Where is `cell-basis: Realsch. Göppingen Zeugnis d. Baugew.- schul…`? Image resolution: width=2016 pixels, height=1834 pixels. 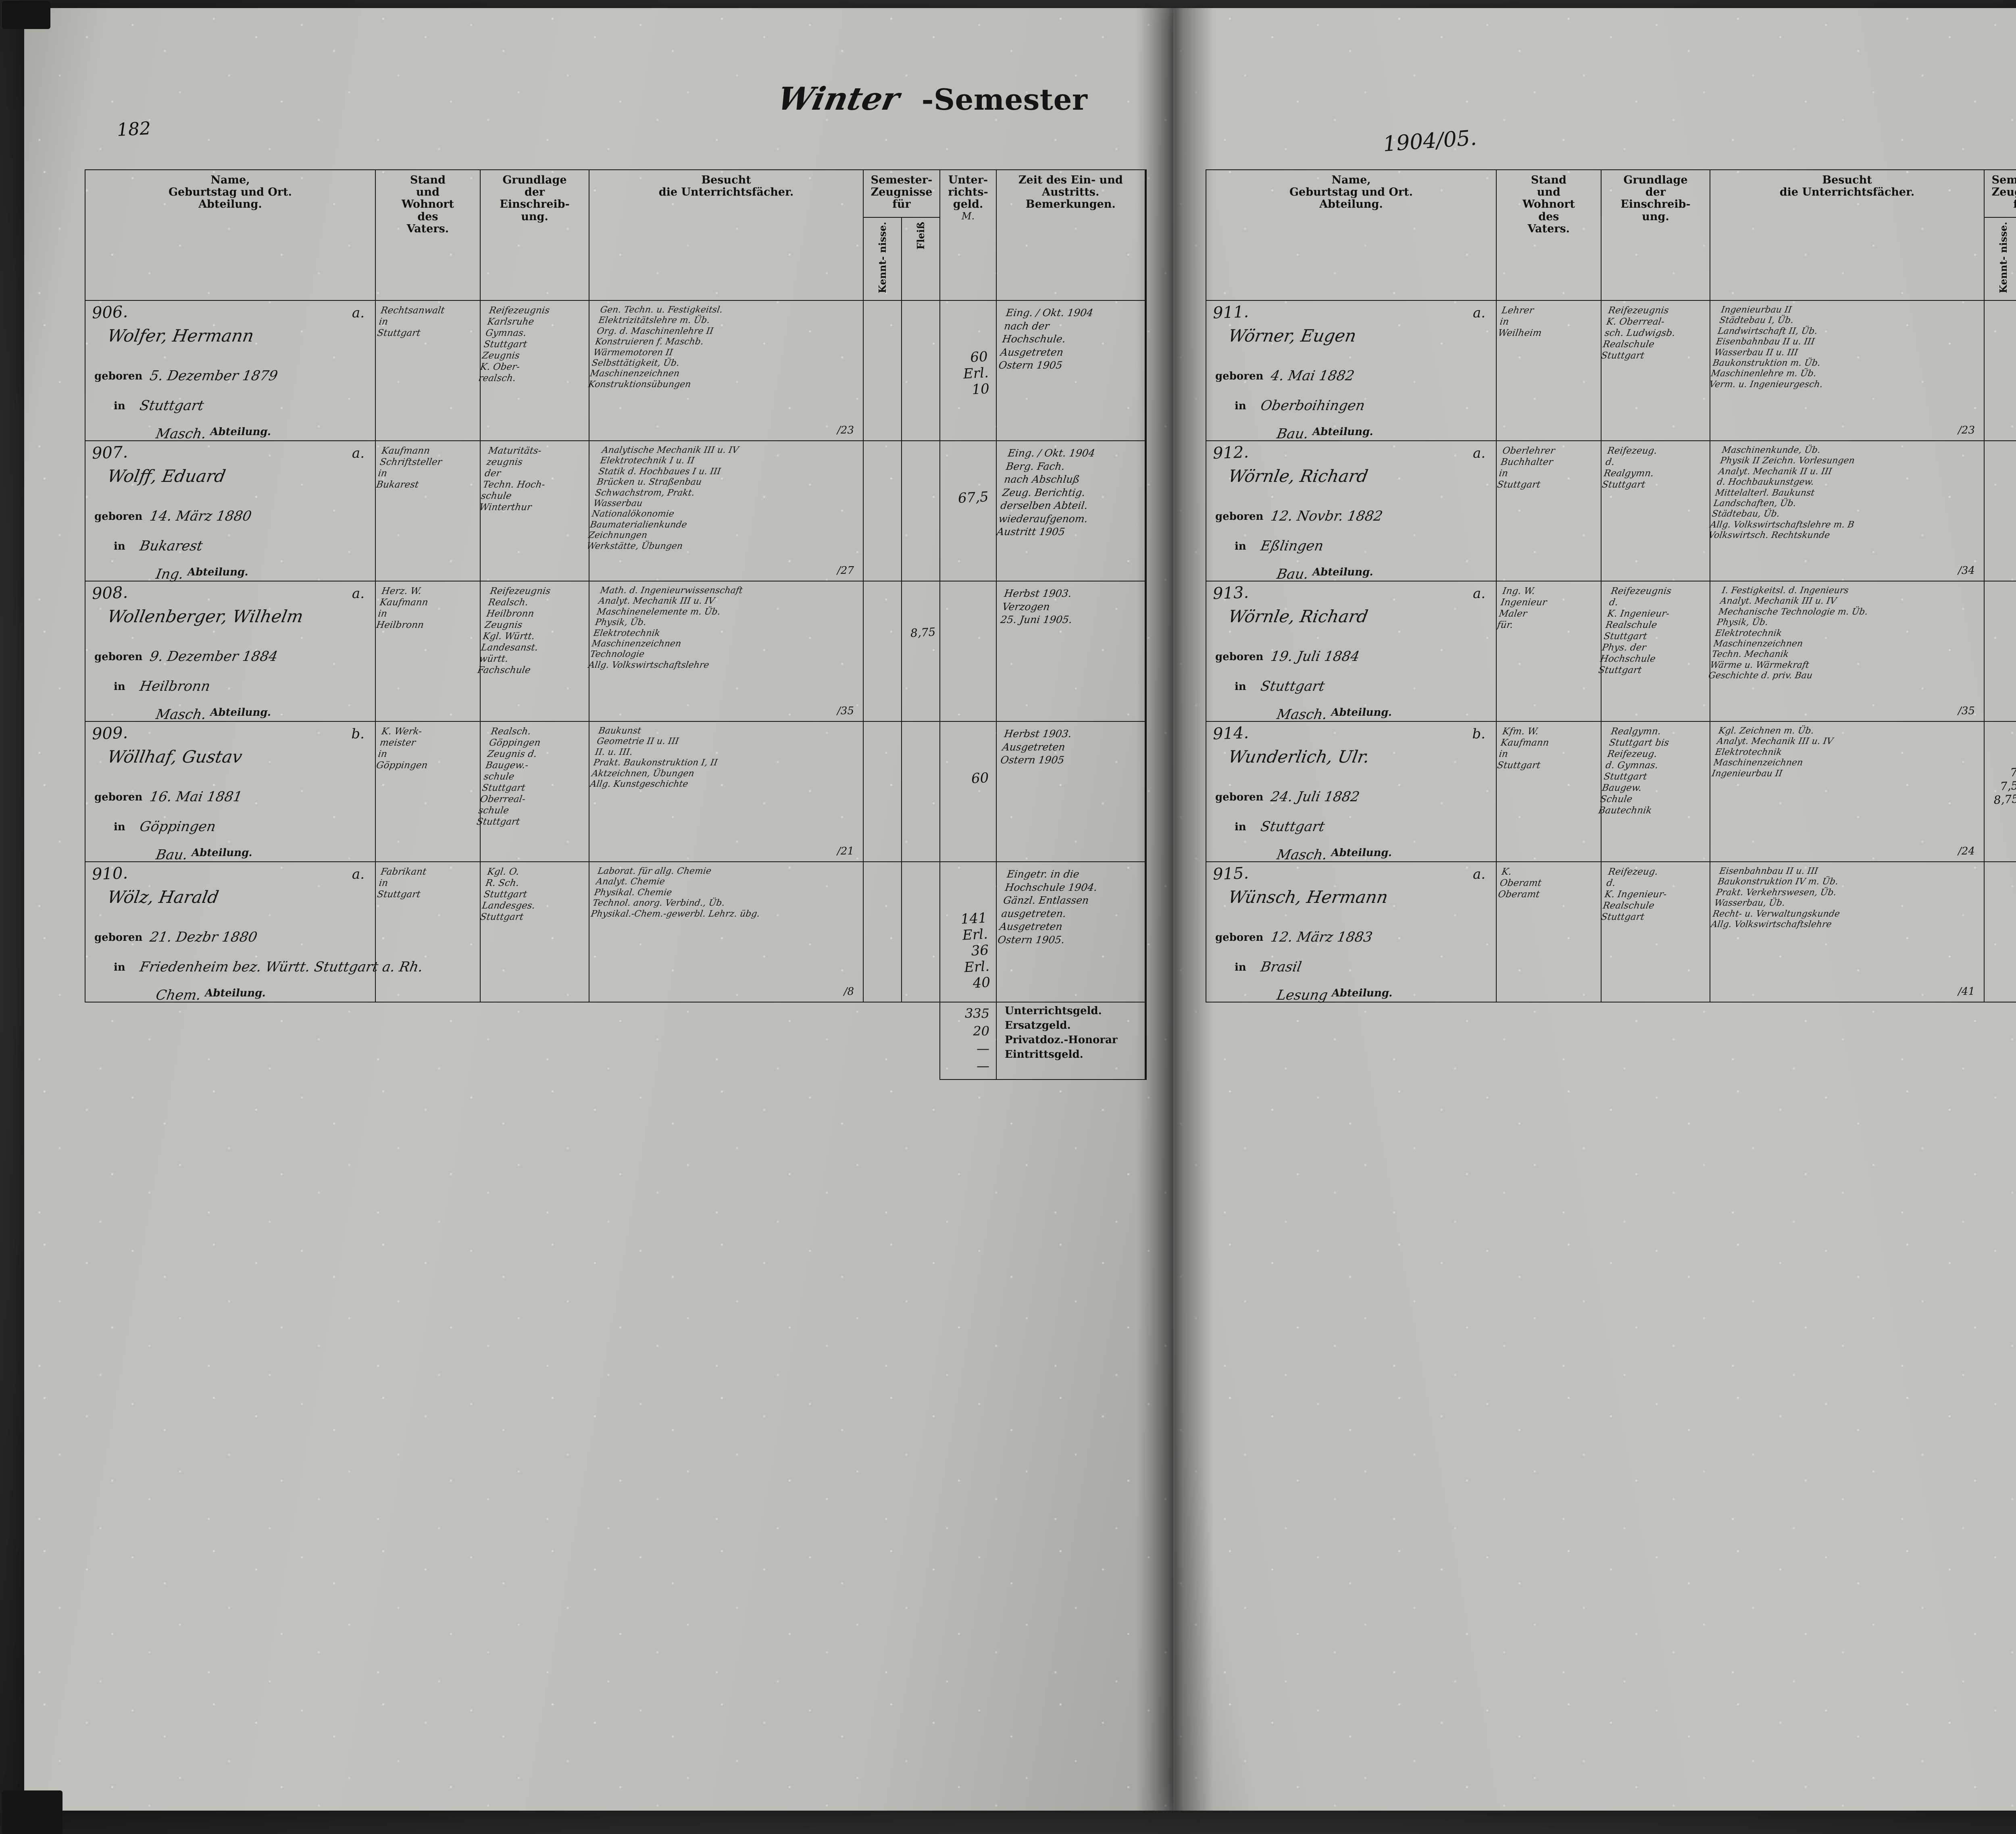 cell-basis: Realsch. Göppingen Zeugnis d. Baugew.- schul… is located at coordinates (532, 792).